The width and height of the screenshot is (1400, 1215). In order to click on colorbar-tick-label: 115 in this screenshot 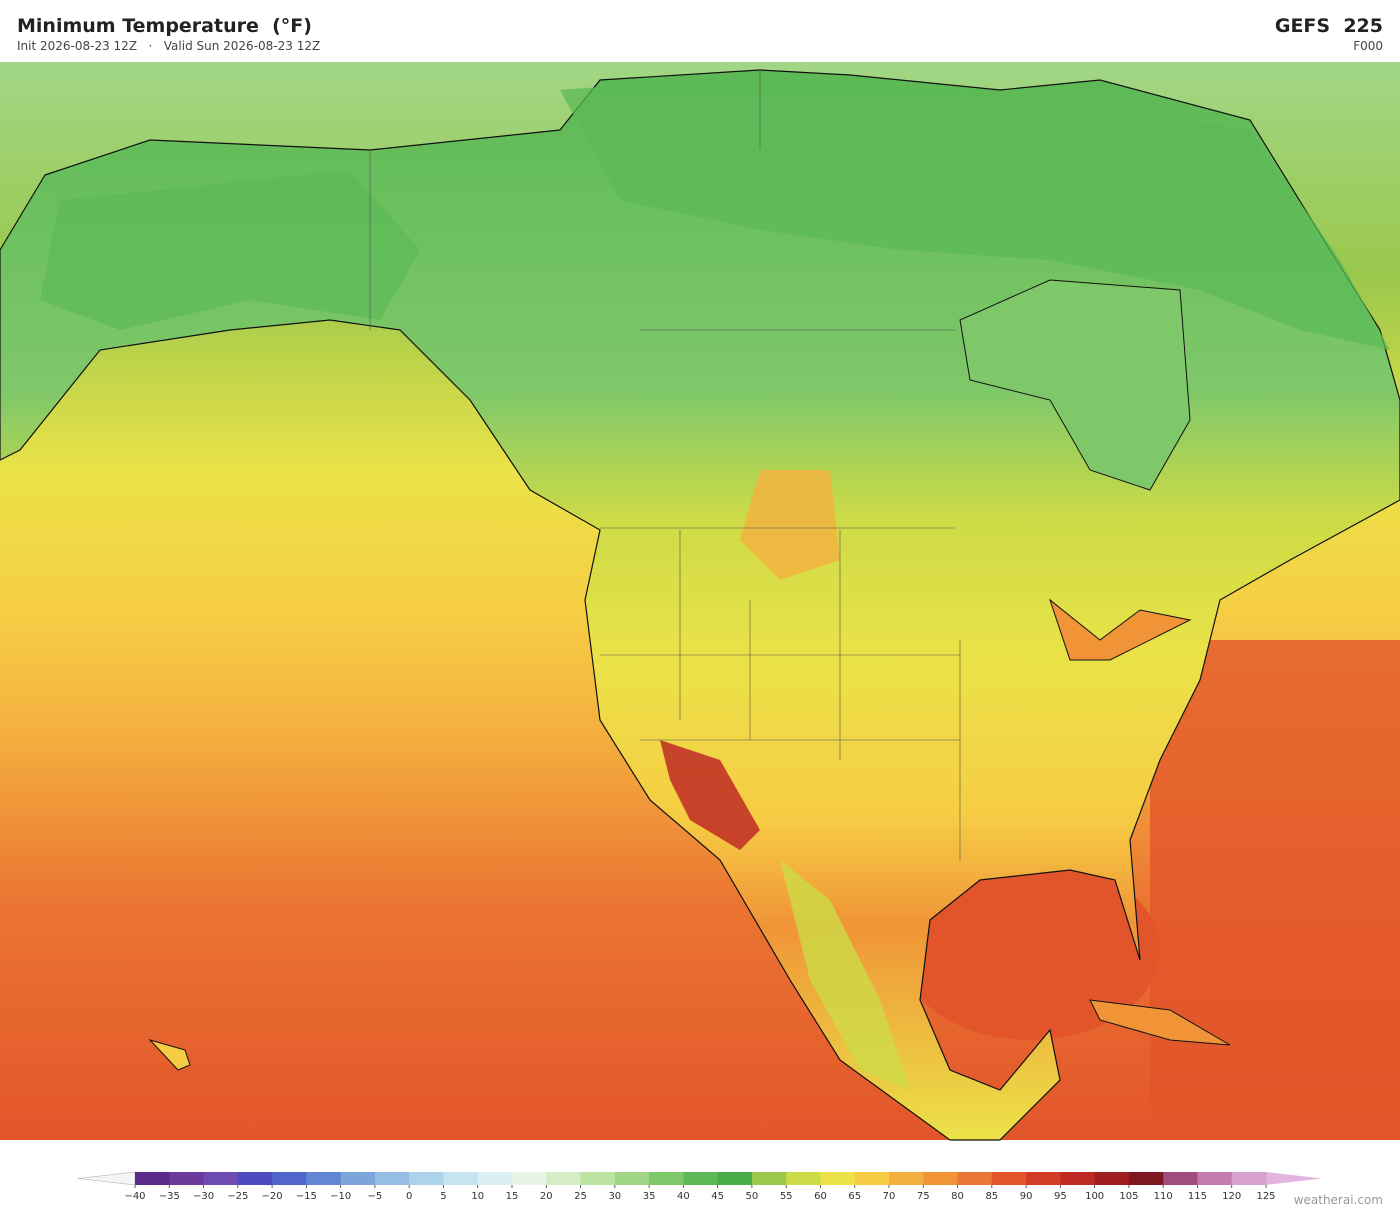, I will do `click(1197, 1196)`.